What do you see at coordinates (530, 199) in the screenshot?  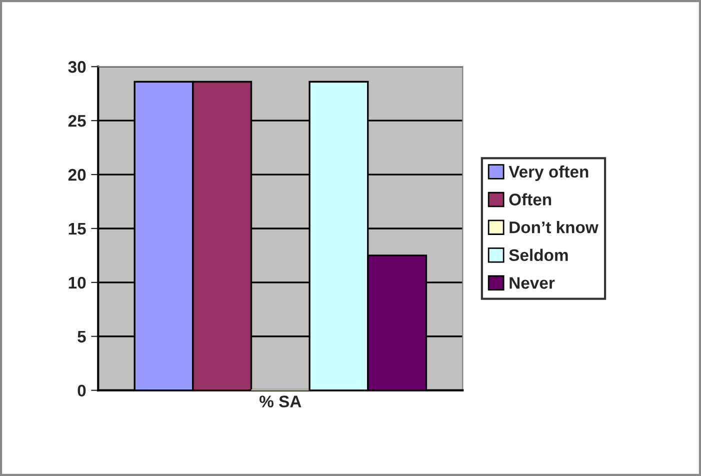 I see `legend-label: Often` at bounding box center [530, 199].